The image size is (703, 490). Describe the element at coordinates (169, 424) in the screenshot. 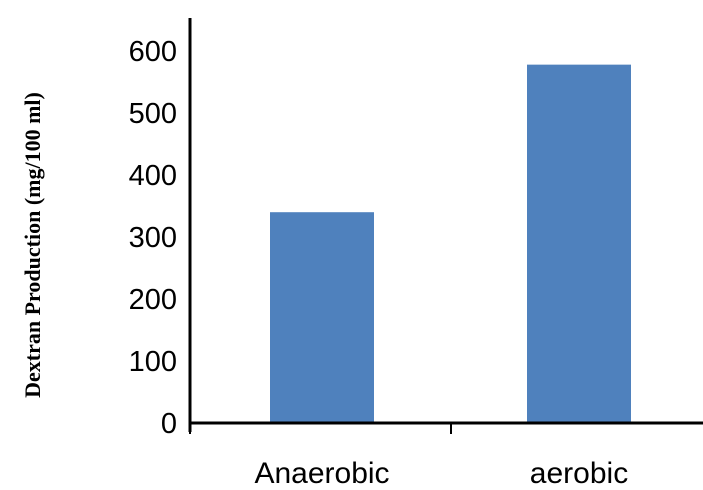

I see `y-tick-label: 0` at that location.